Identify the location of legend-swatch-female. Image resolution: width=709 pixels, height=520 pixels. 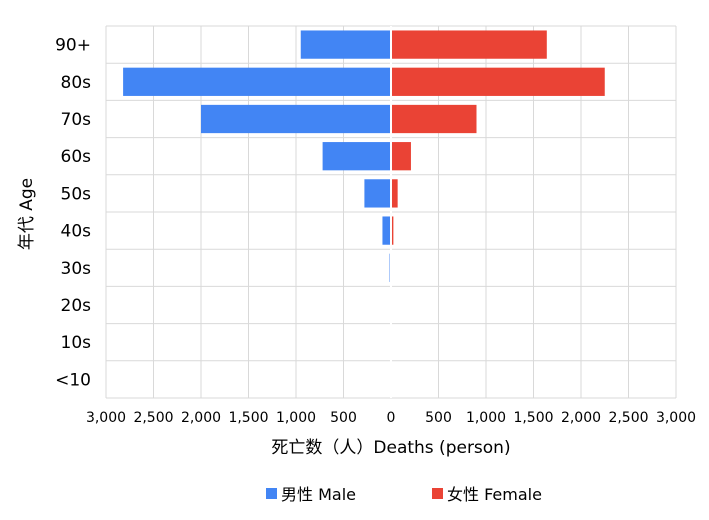
(437, 493).